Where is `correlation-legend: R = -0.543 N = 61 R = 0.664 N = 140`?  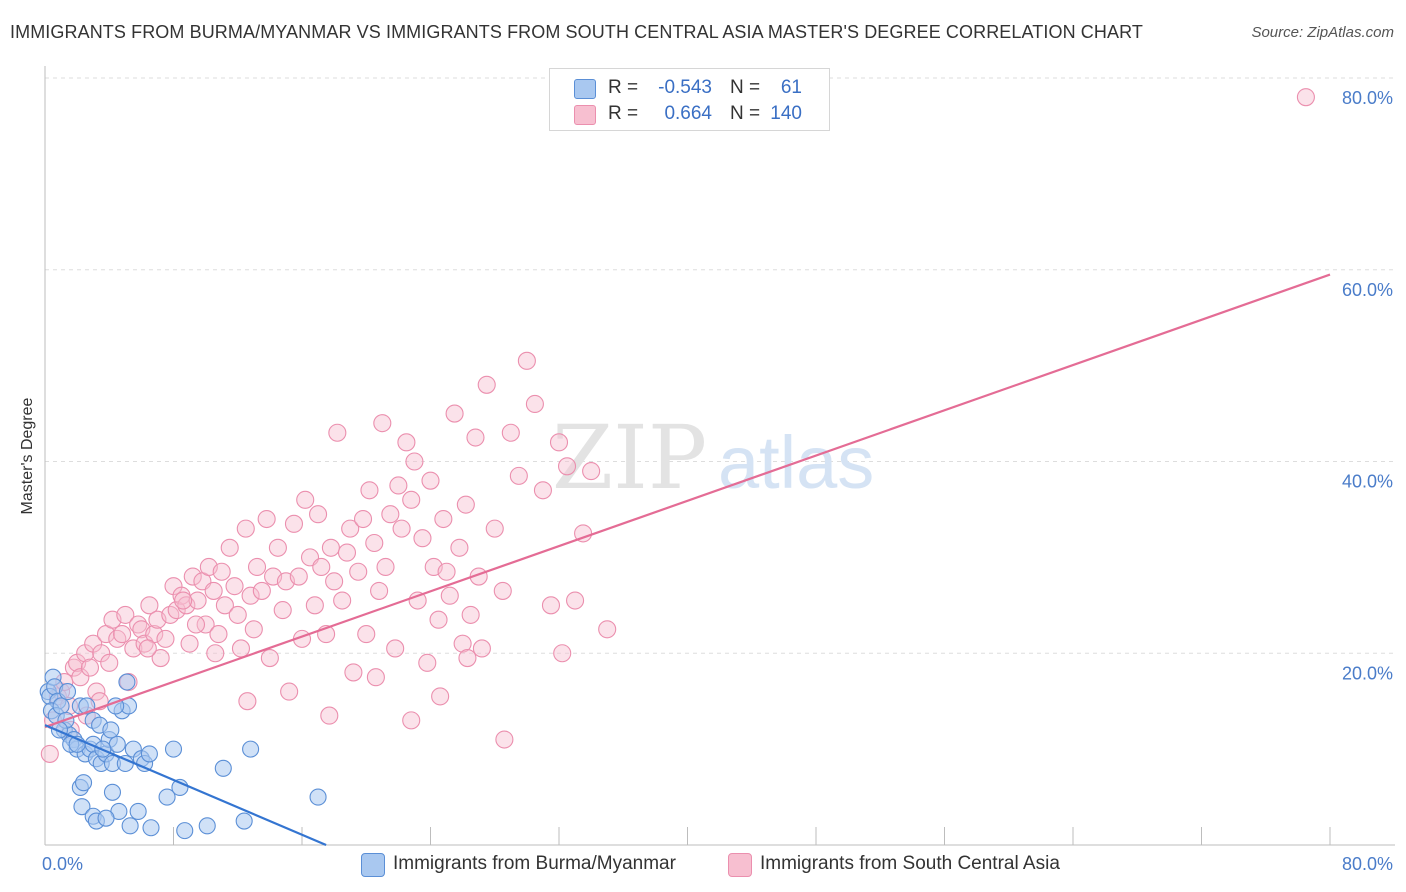 correlation-legend: R = -0.543 N = 61 R = 0.664 N = 140 is located at coordinates (689, 99).